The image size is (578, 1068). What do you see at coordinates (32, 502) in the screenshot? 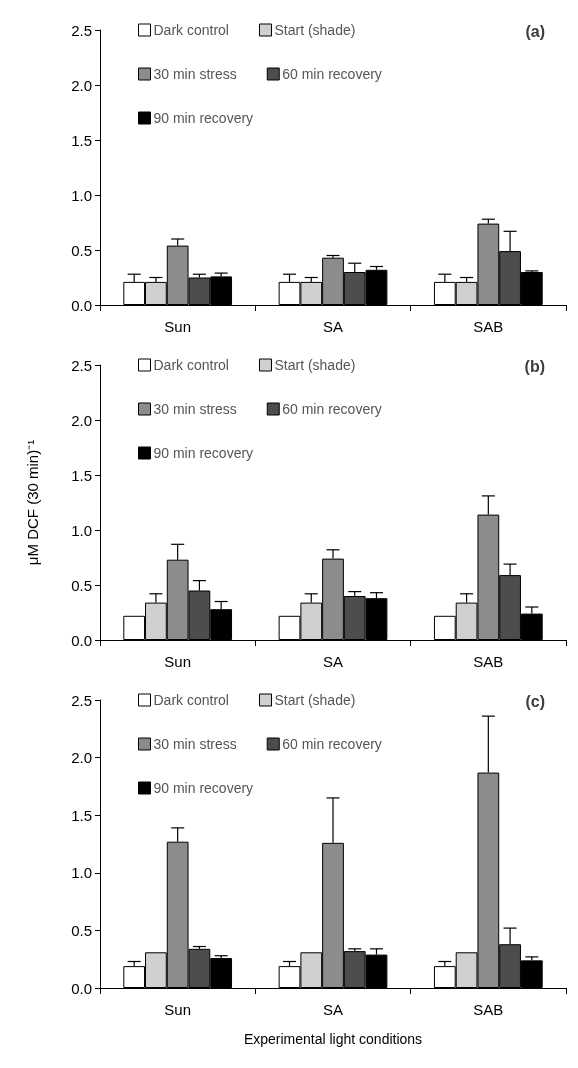
I see `y-axis-title: μM DCF (30 min)⁻¹` at bounding box center [32, 502].